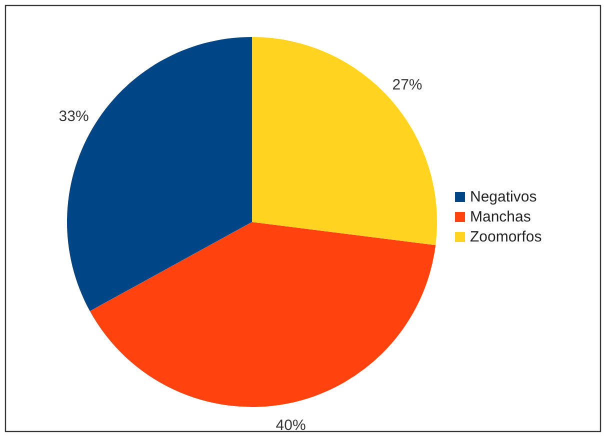  Describe the element at coordinates (506, 237) in the screenshot. I see `legend-label: Zoomorfos` at that location.